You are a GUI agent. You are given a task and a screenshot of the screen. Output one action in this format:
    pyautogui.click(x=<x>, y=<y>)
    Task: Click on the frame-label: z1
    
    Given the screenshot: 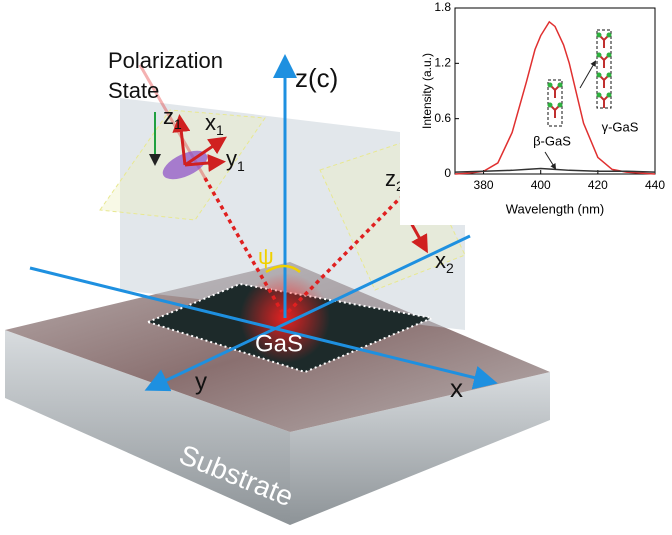 What is the action you would take?
    pyautogui.click(x=172, y=118)
    